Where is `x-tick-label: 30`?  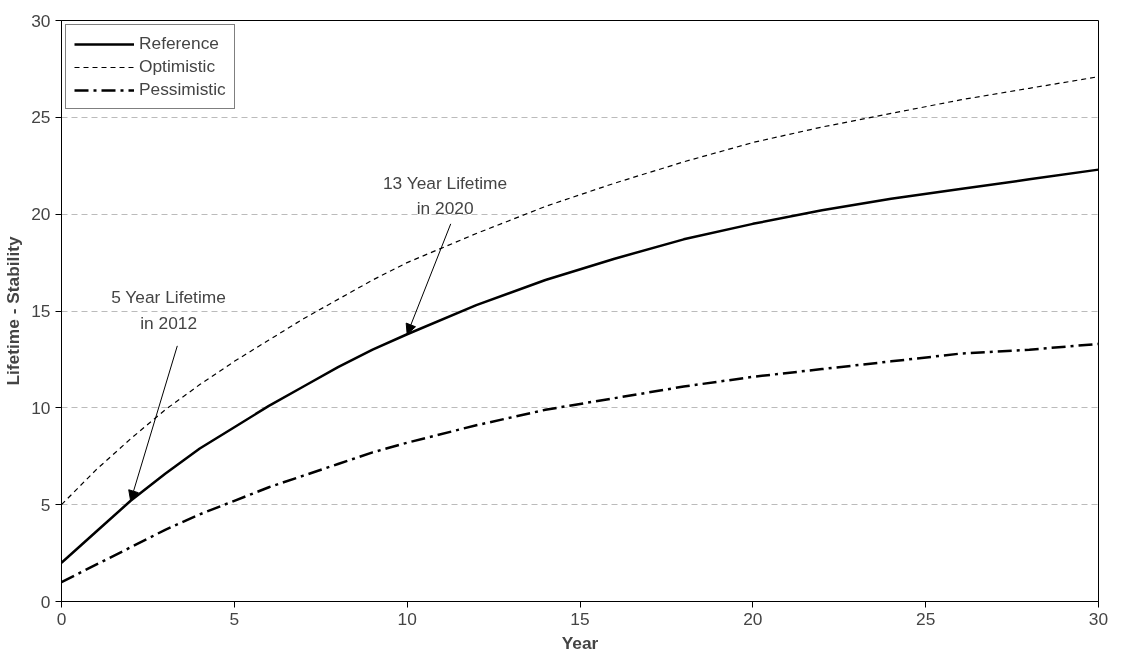
x-tick-label: 30 is located at coordinates (1098, 618).